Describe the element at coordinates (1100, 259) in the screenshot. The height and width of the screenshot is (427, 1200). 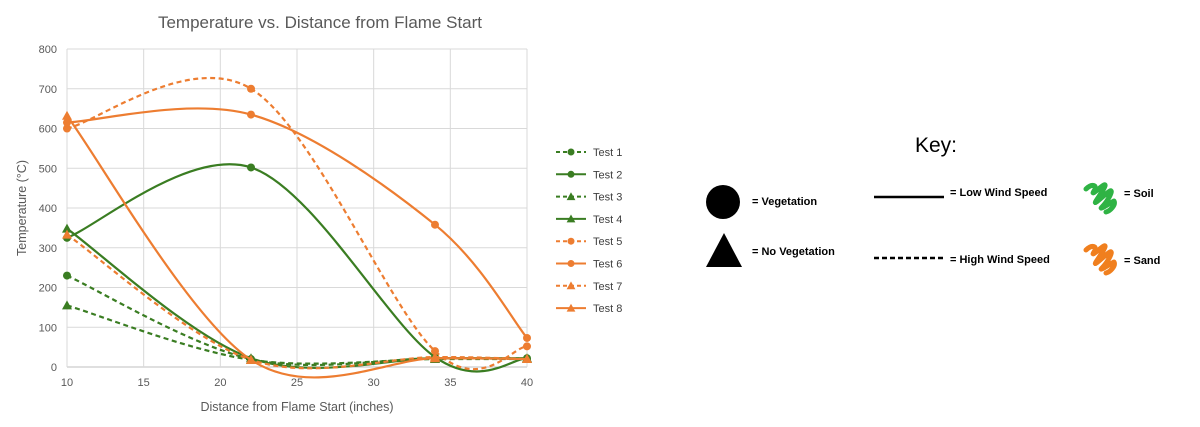
I see `sand-scribble-icon` at that location.